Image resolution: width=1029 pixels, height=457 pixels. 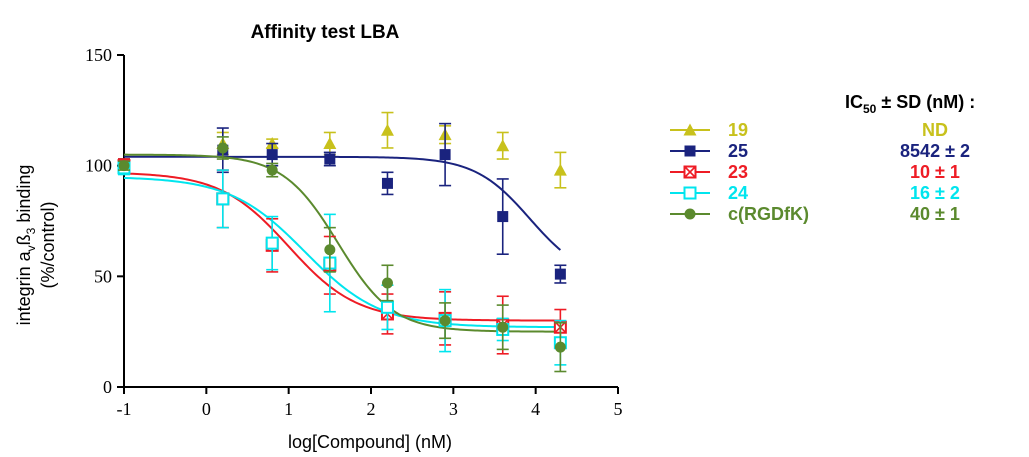 What do you see at coordinates (124, 409) in the screenshot?
I see `x-tick-label: -1` at bounding box center [124, 409].